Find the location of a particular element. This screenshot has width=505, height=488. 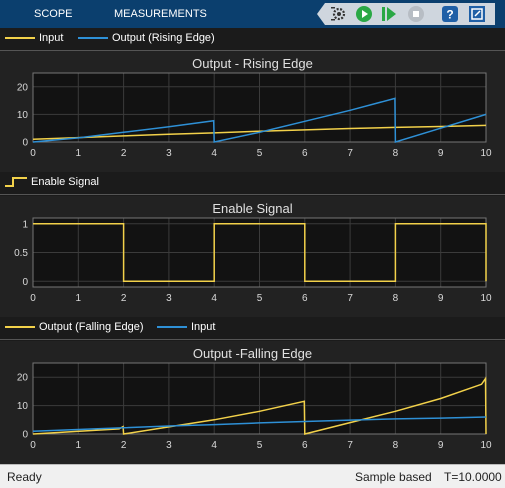

stop-icon is located at coordinates (416, 14).